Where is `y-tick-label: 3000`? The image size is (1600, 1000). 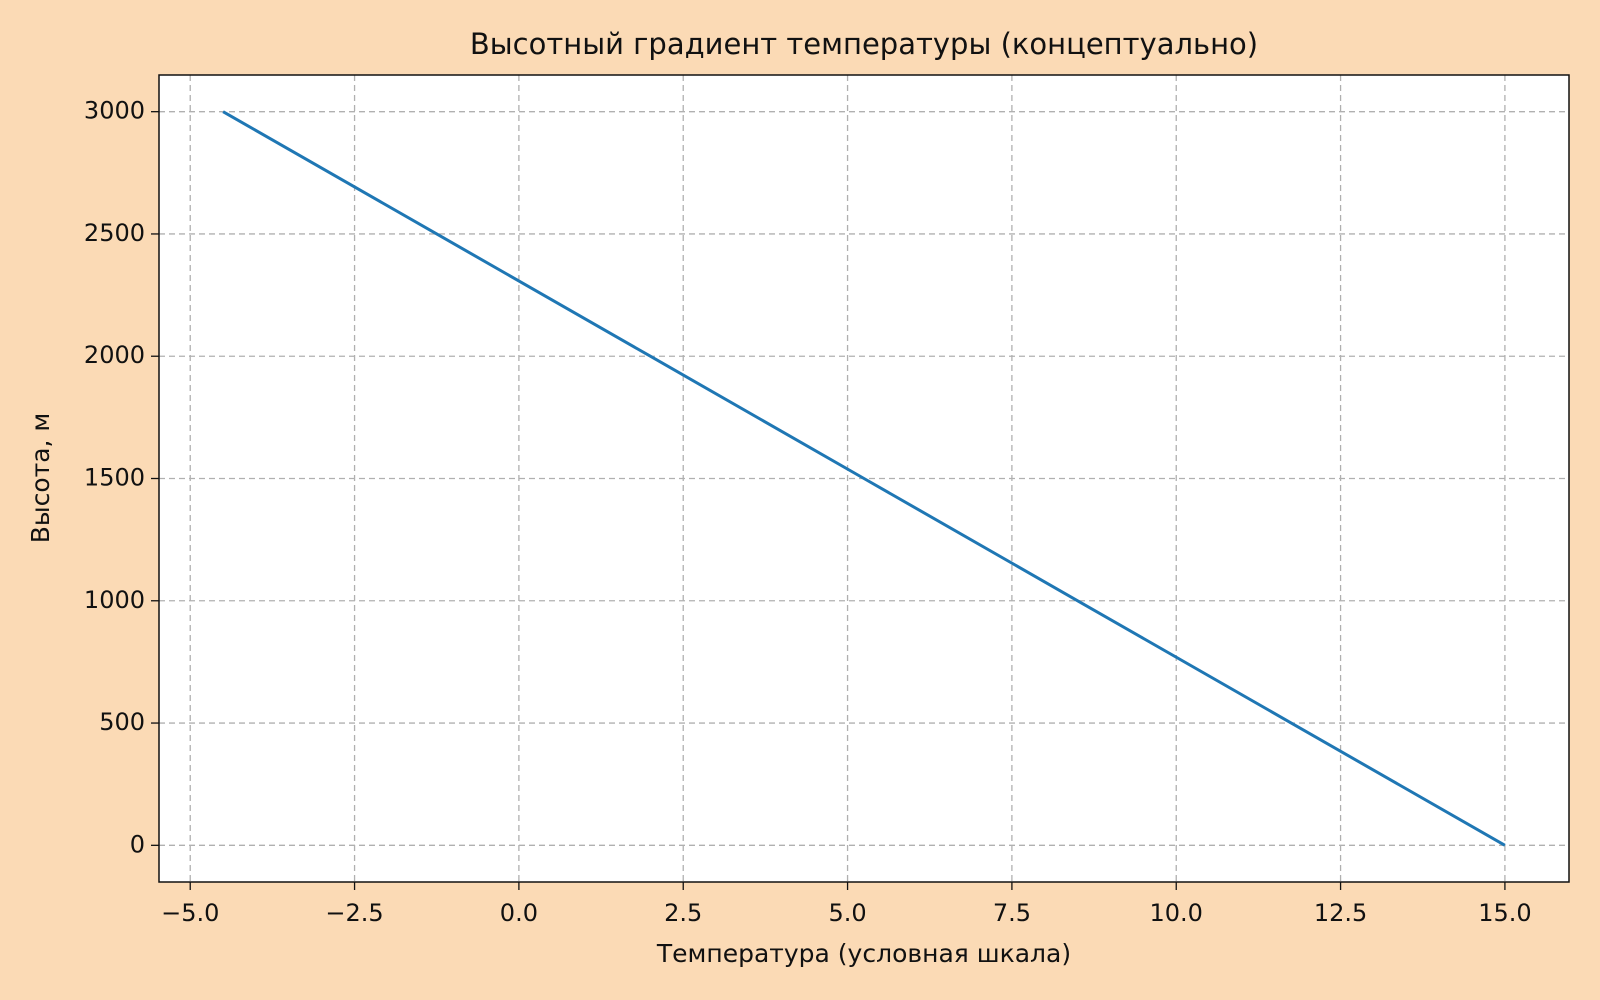 y-tick-label: 3000 is located at coordinates (114, 111).